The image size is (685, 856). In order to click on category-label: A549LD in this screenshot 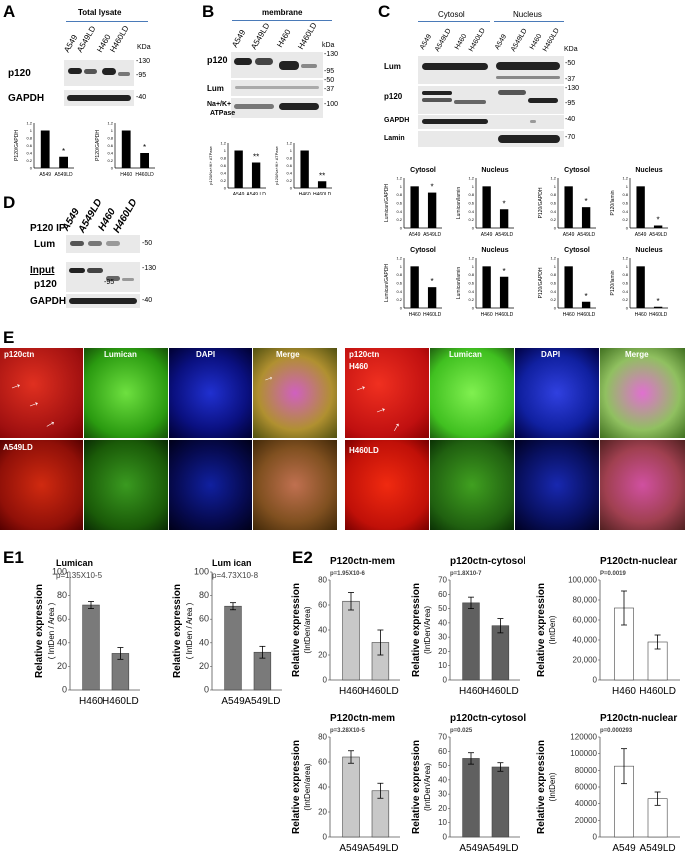, I will do `click(586, 235)`.